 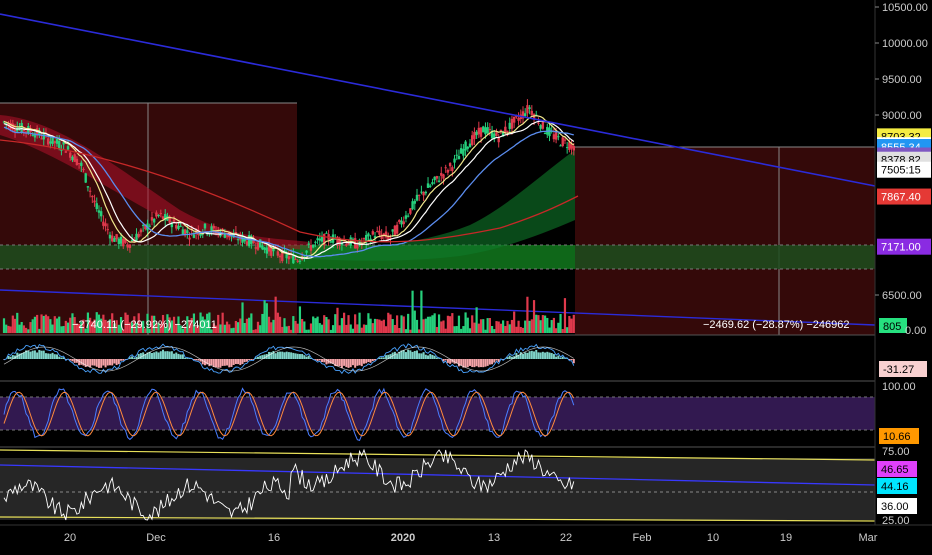 What do you see at coordinates (895, 487) in the screenshot?
I see `rsi-badge-label: 44.16` at bounding box center [895, 487].